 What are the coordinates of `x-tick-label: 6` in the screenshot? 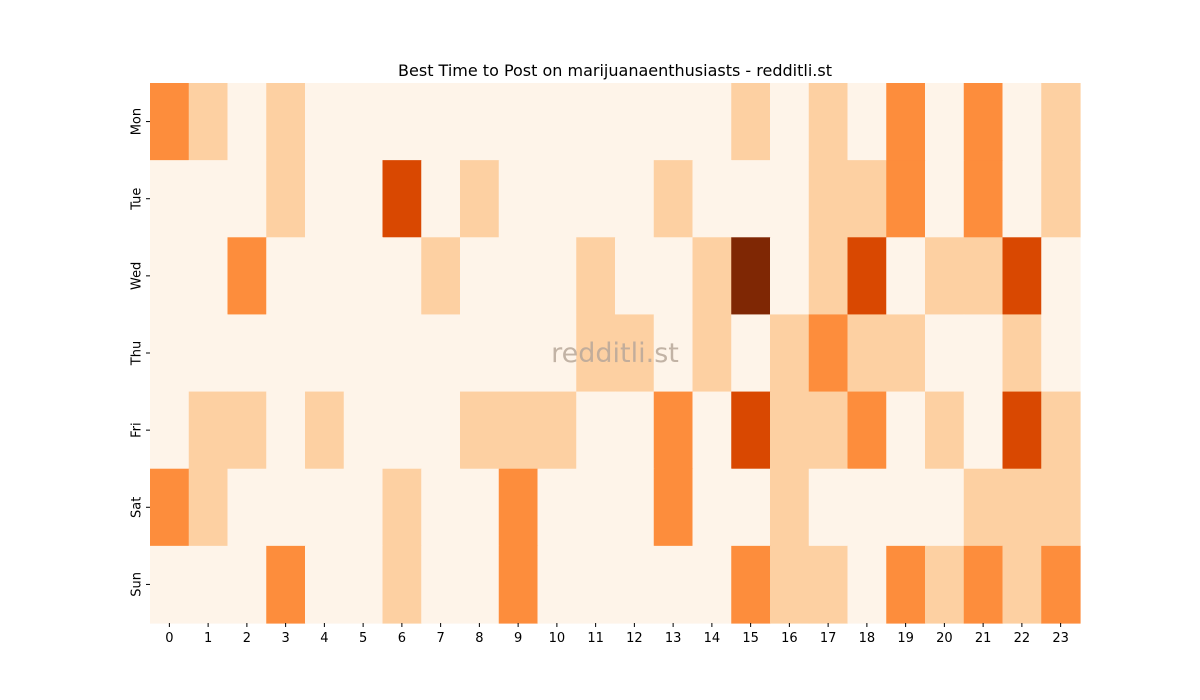 It's located at (402, 638).